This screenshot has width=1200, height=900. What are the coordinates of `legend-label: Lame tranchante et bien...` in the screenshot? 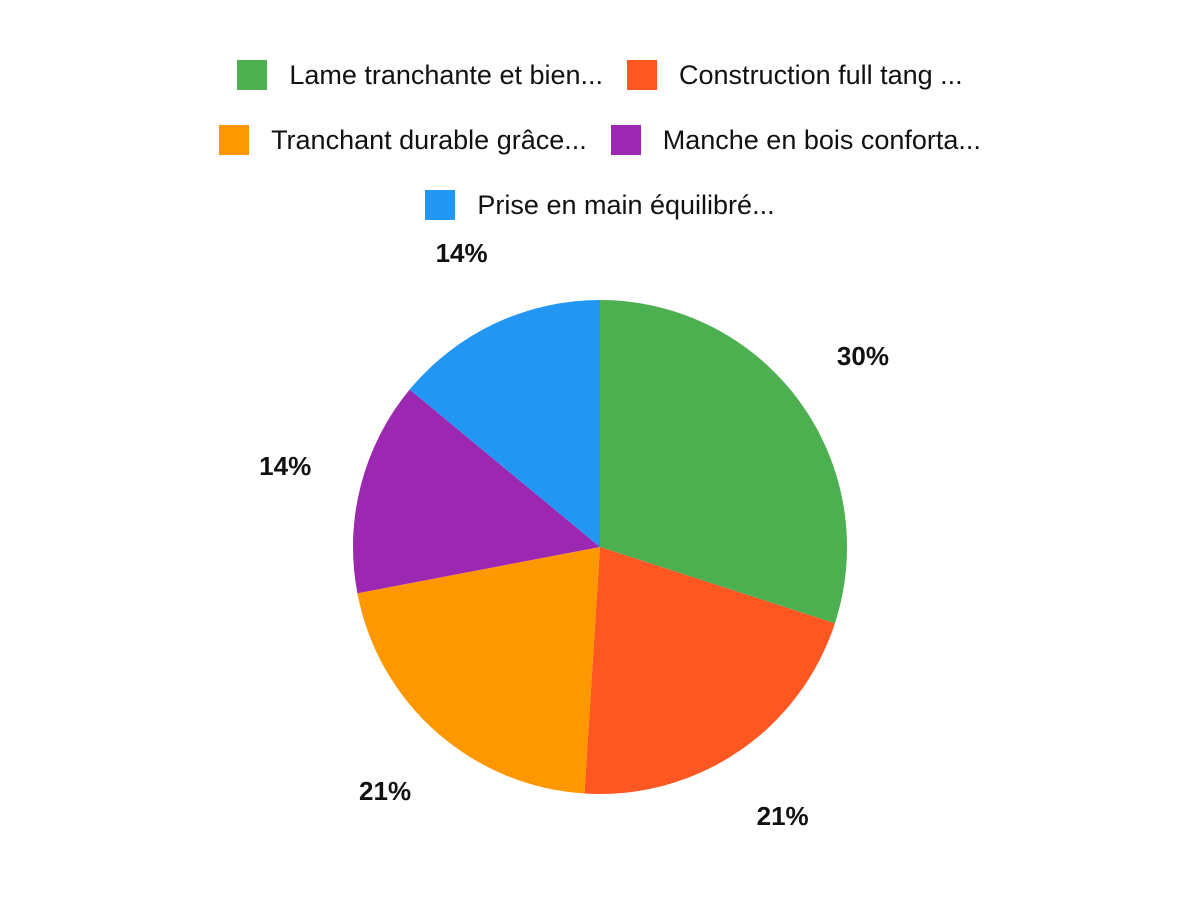 It's located at (446, 74).